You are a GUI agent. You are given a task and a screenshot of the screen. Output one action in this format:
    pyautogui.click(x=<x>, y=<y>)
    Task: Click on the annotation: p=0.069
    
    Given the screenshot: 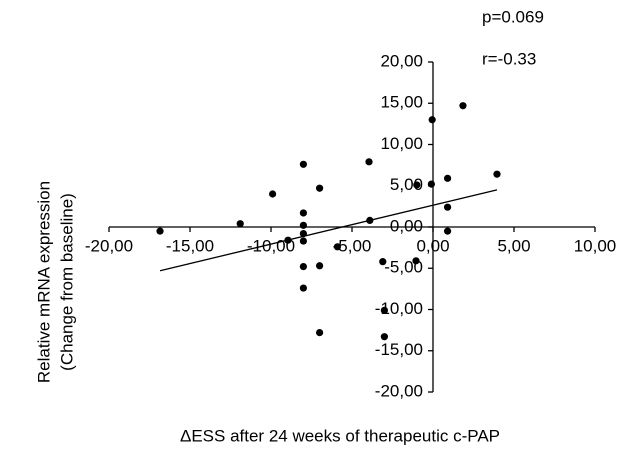 What is the action you would take?
    pyautogui.click(x=513, y=16)
    